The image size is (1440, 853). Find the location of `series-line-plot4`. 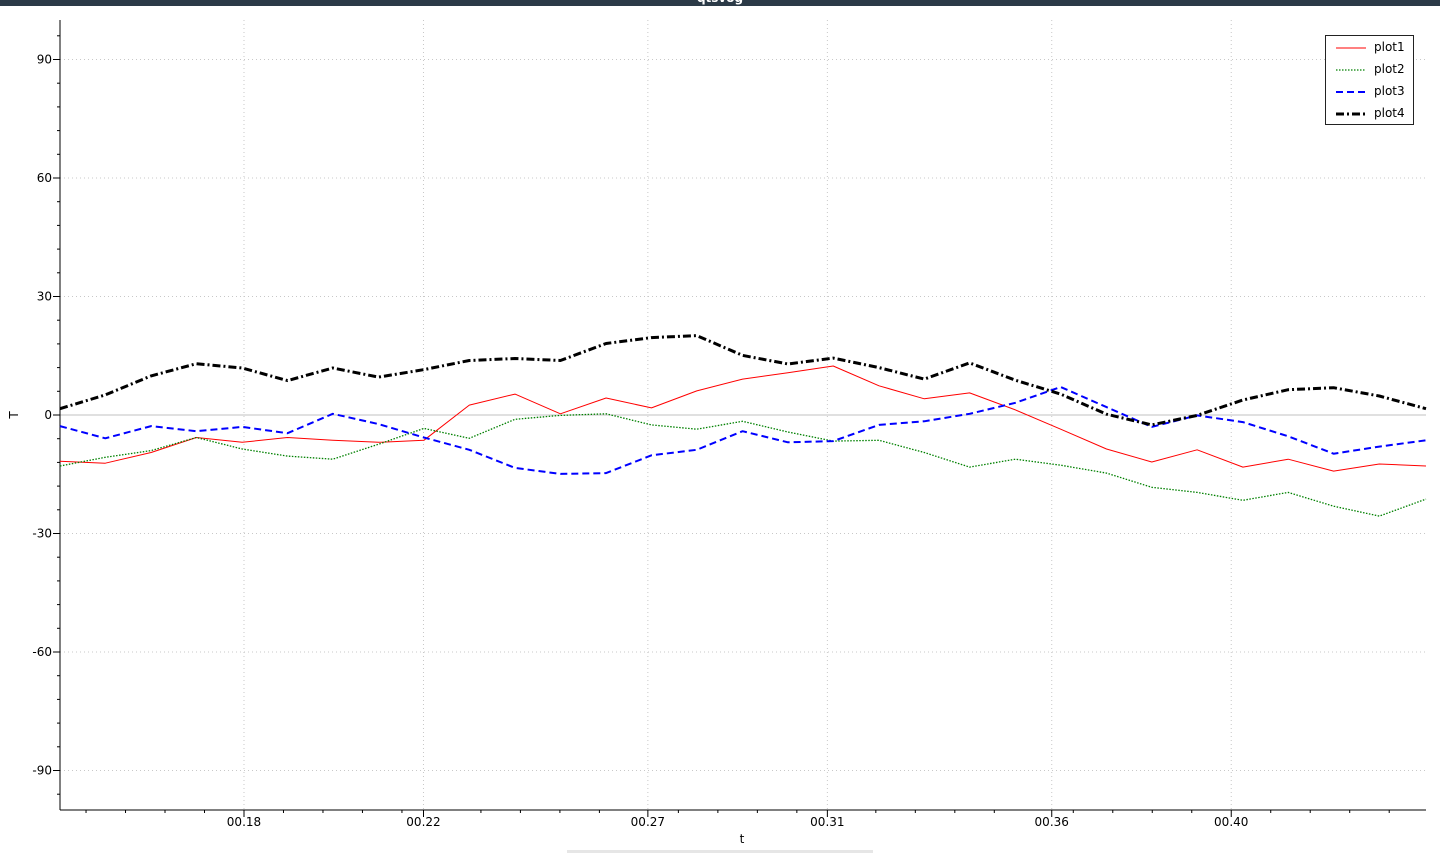

series-line-plot4 is located at coordinates (743, 380).